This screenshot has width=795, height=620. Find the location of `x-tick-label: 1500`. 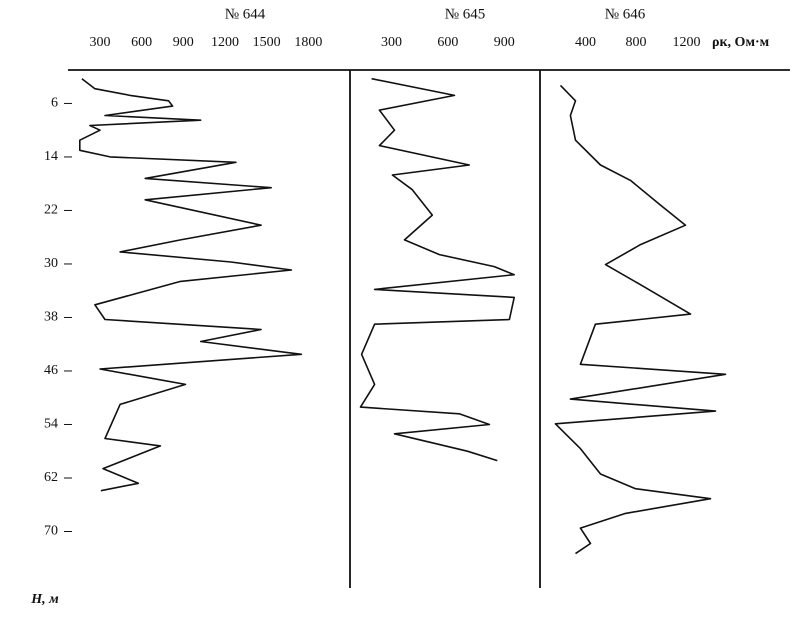

x-tick-label: 1500 is located at coordinates (267, 42).